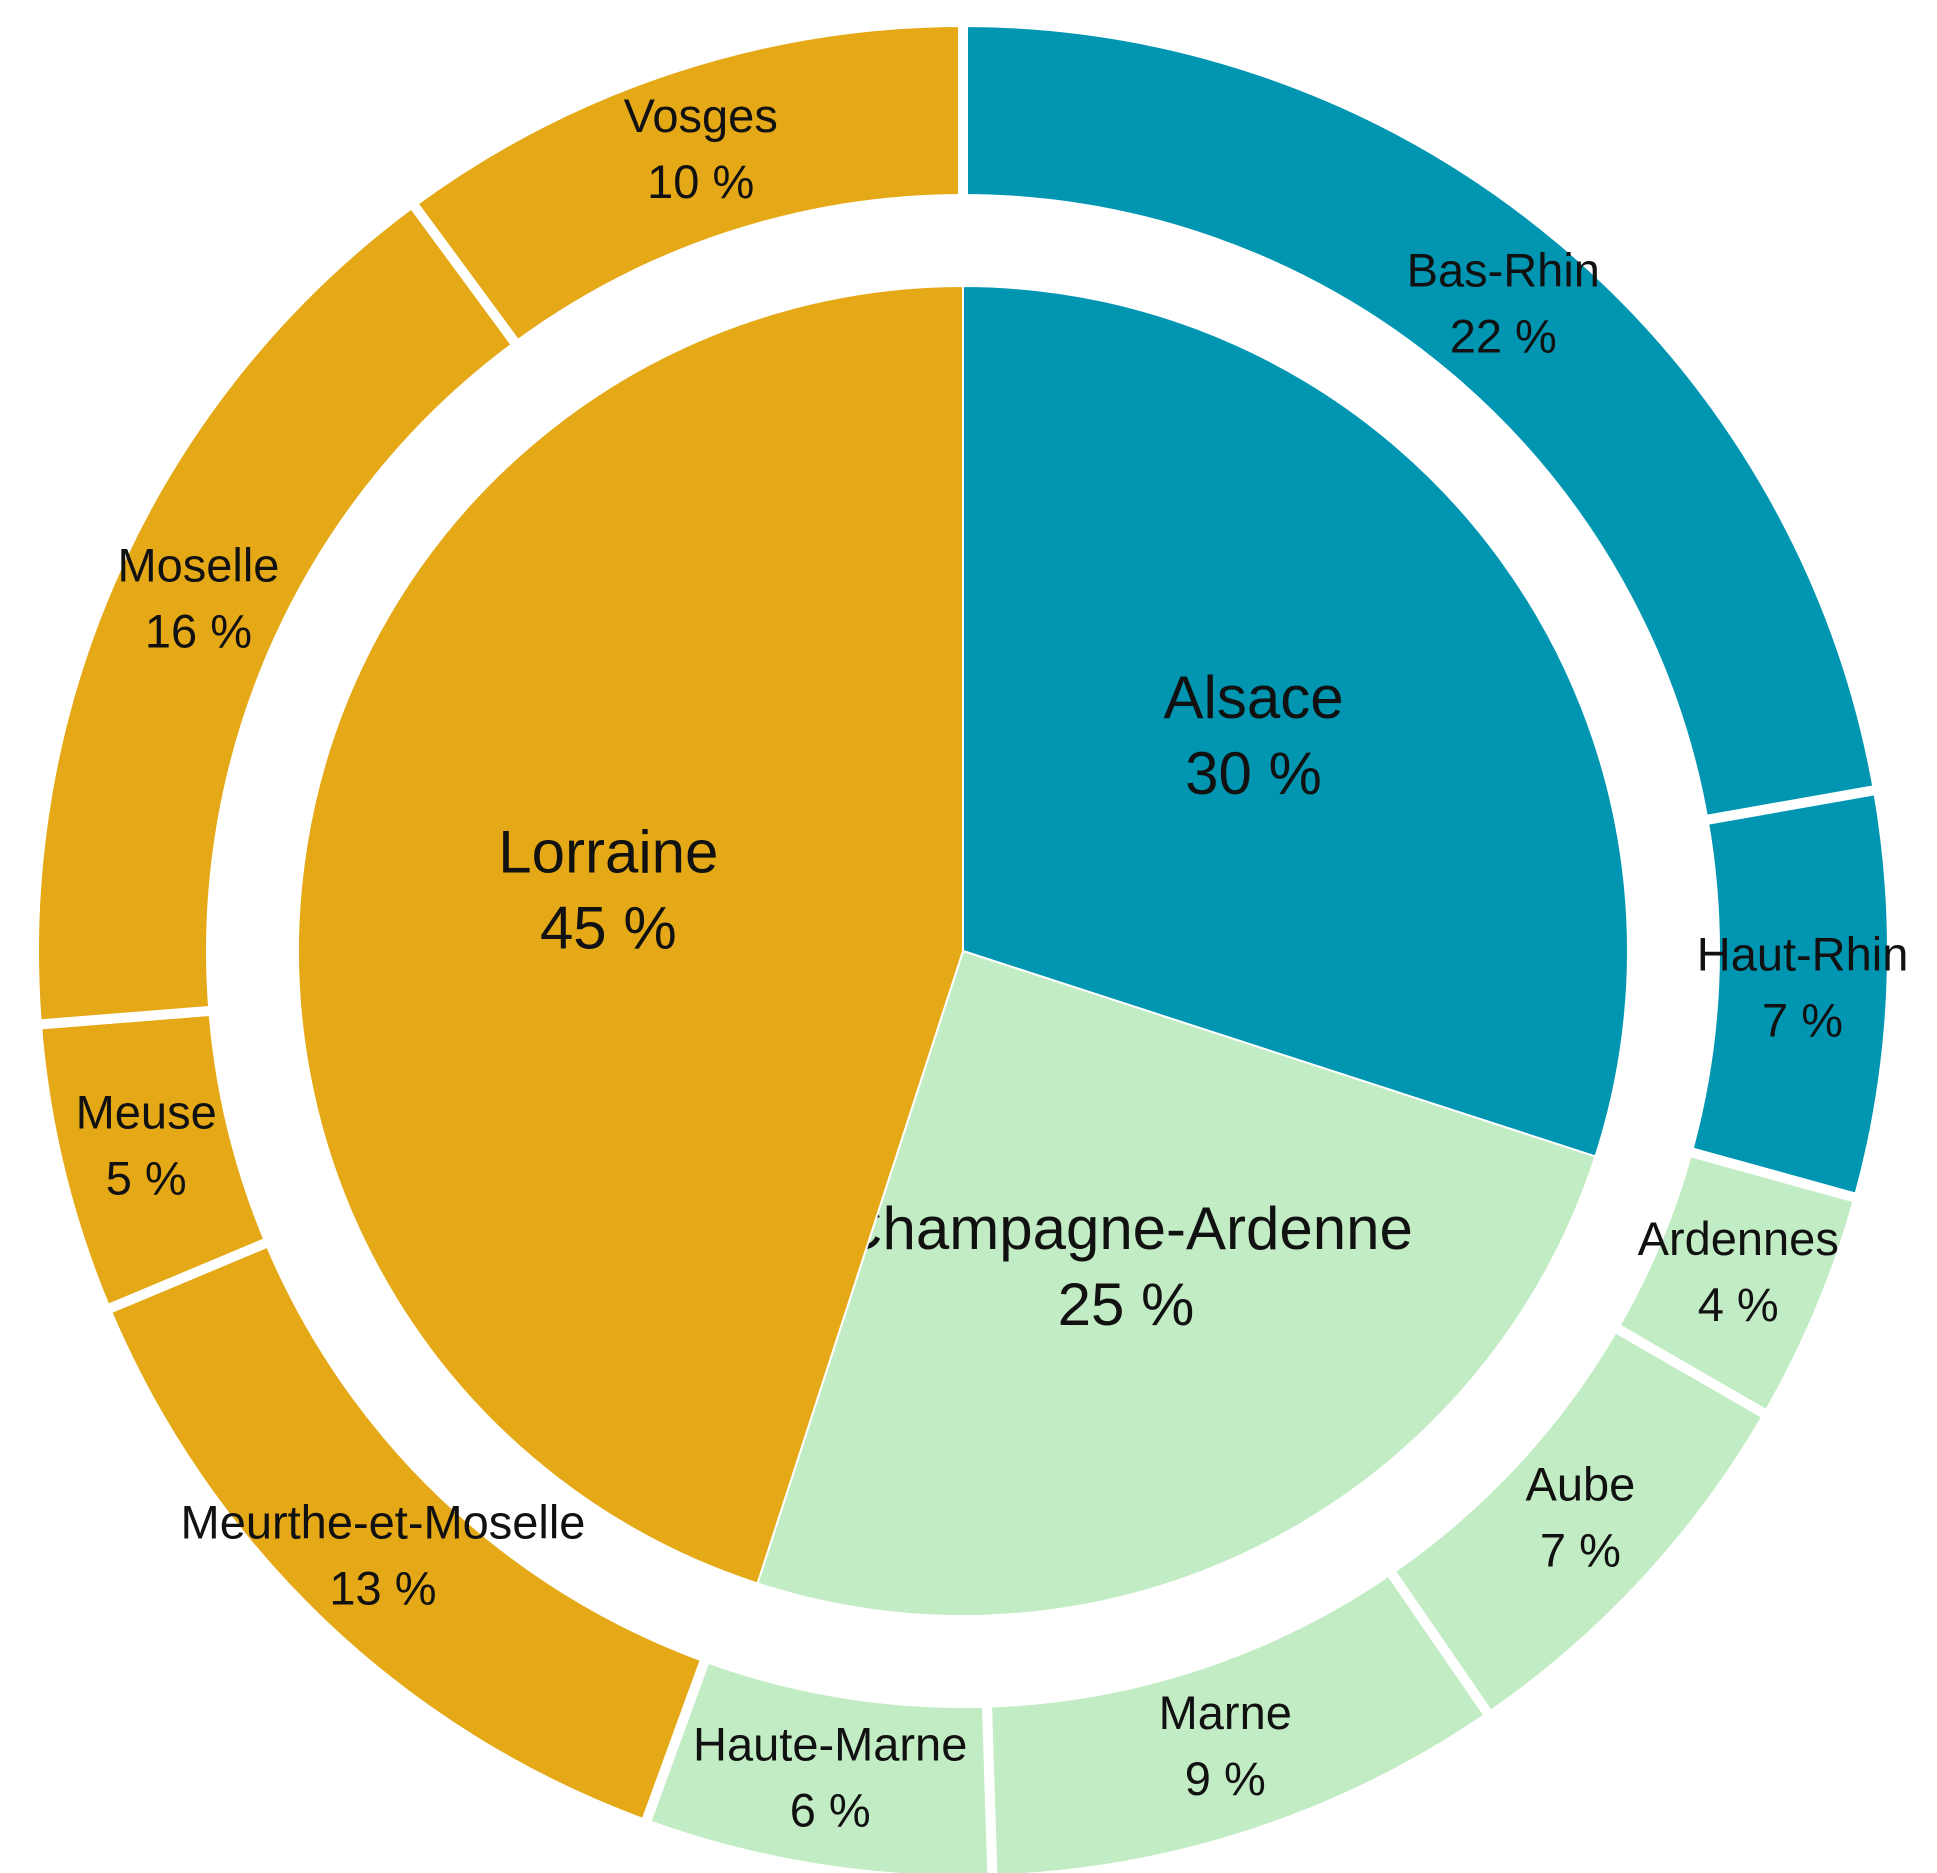  I want to click on inner-label: Lorraine, so click(608, 852).